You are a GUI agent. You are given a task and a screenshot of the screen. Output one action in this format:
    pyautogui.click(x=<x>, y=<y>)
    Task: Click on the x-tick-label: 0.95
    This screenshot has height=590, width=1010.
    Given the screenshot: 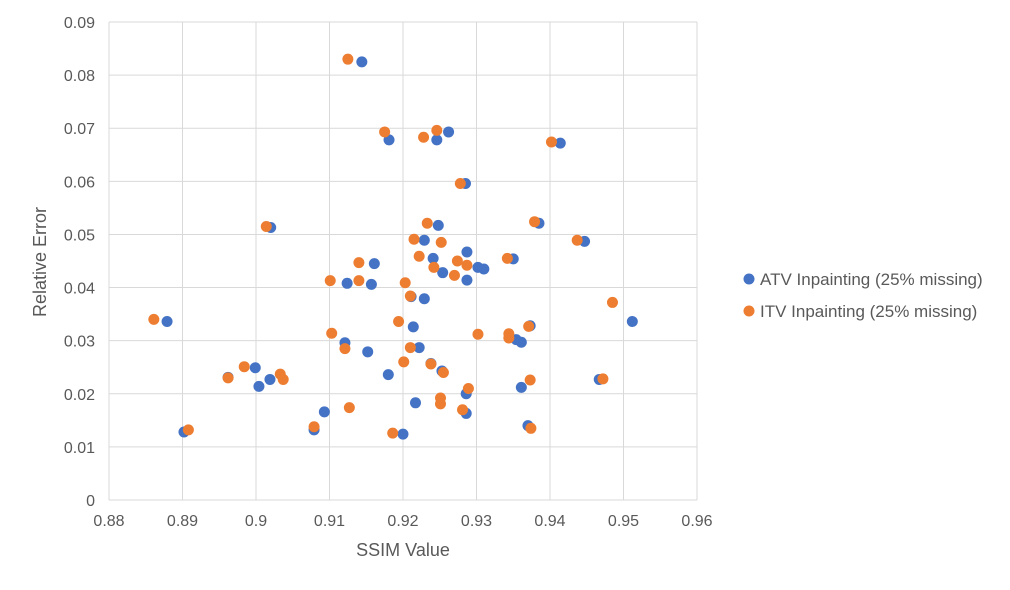 What is the action you would take?
    pyautogui.click(x=623, y=521)
    